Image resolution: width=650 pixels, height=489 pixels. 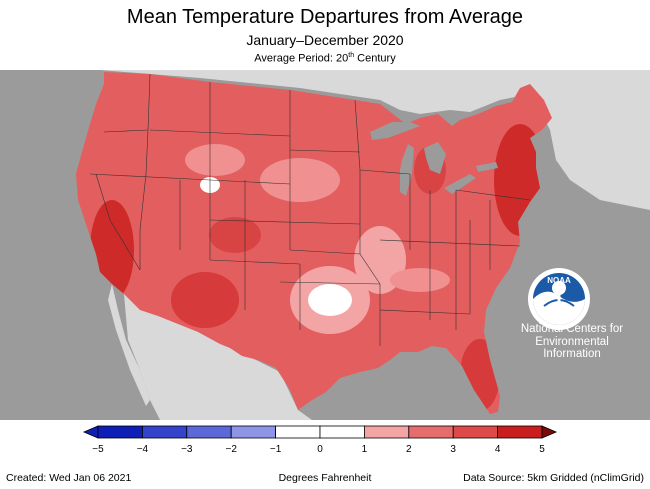 What do you see at coordinates (409, 449) in the screenshot?
I see `legend-tick-label: 2` at bounding box center [409, 449].